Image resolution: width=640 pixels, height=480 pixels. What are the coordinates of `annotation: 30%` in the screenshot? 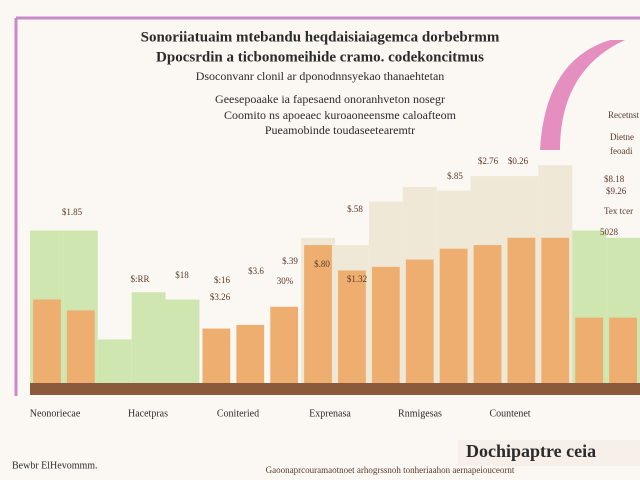 It's located at (285, 281).